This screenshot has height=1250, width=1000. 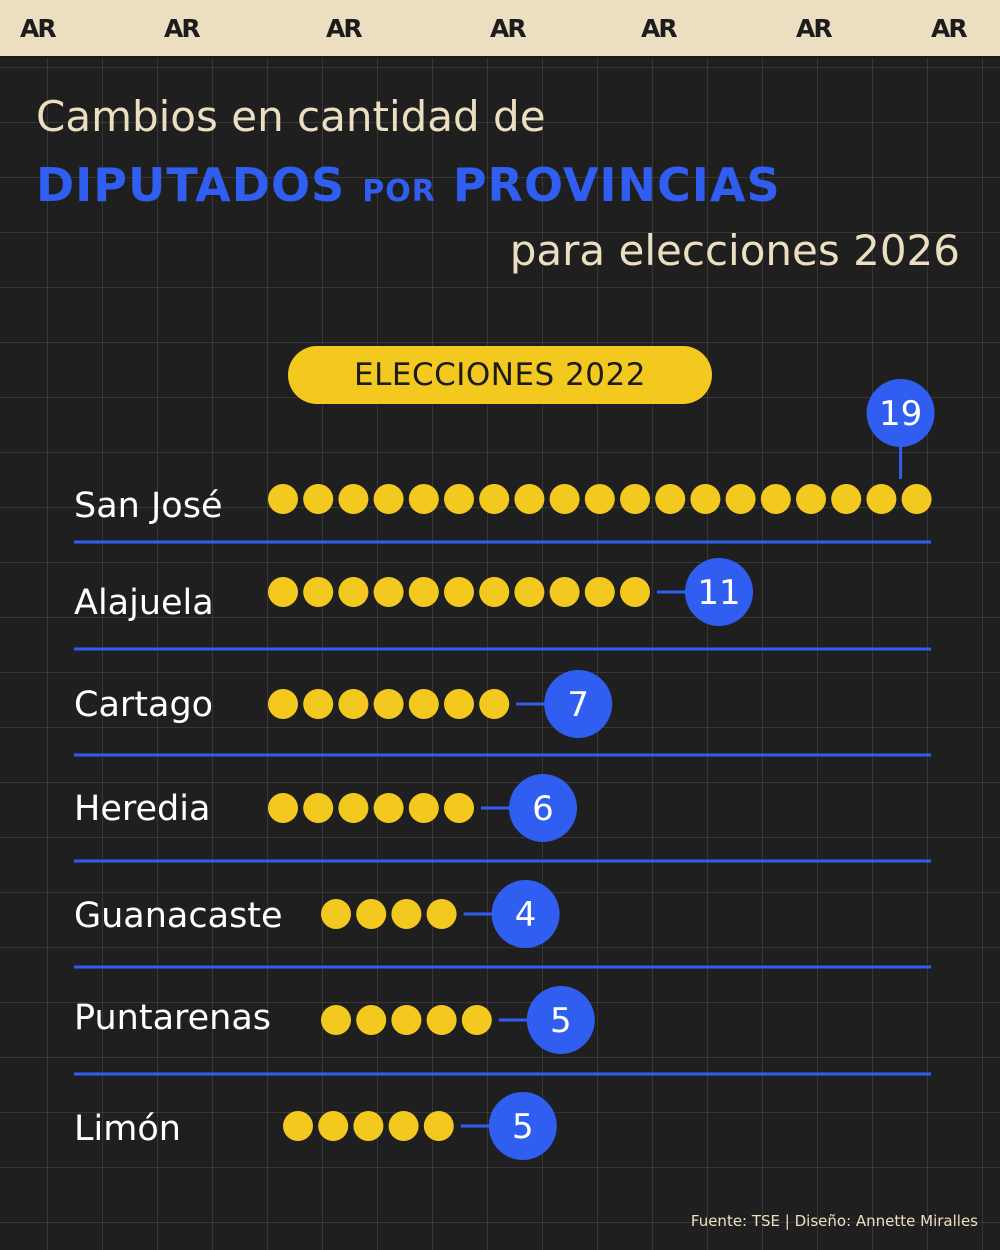 I want to click on title-line-1: Cambios en cantidad de, so click(x=291, y=116).